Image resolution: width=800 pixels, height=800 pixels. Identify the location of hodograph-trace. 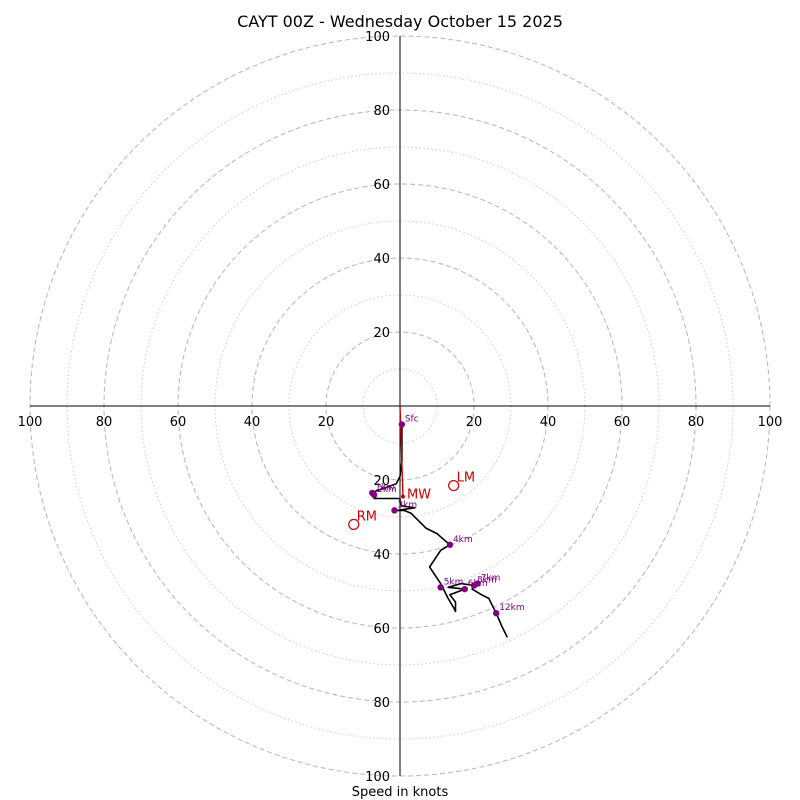
(439, 531).